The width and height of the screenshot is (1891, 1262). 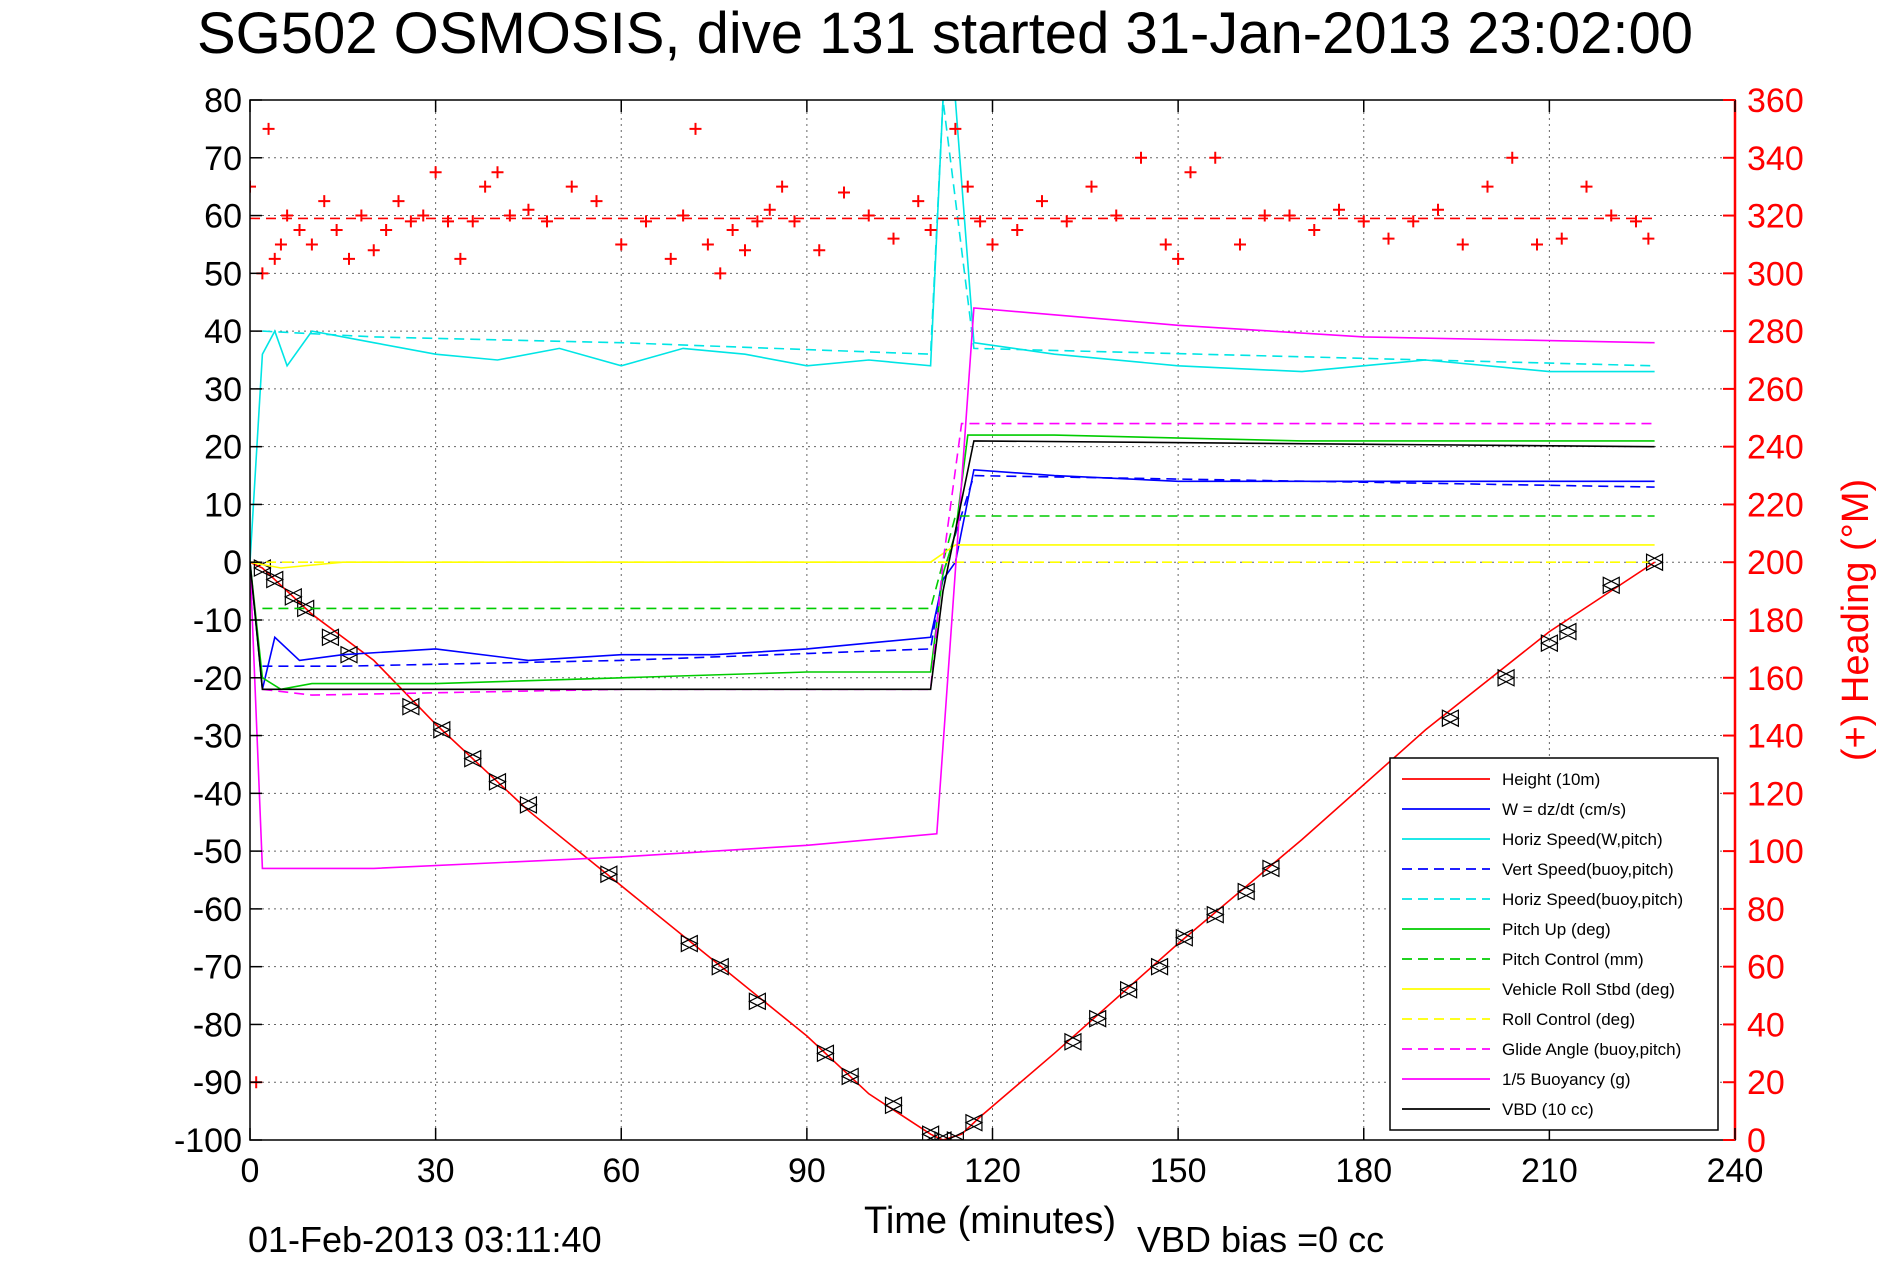 I want to click on y-tick-label: 60, so click(x=223, y=217).